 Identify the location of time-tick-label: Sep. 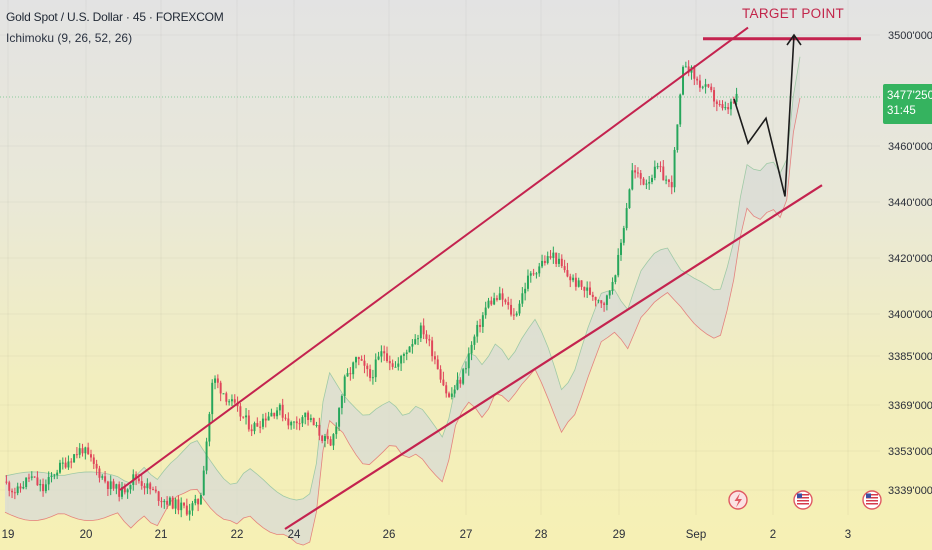
(696, 535).